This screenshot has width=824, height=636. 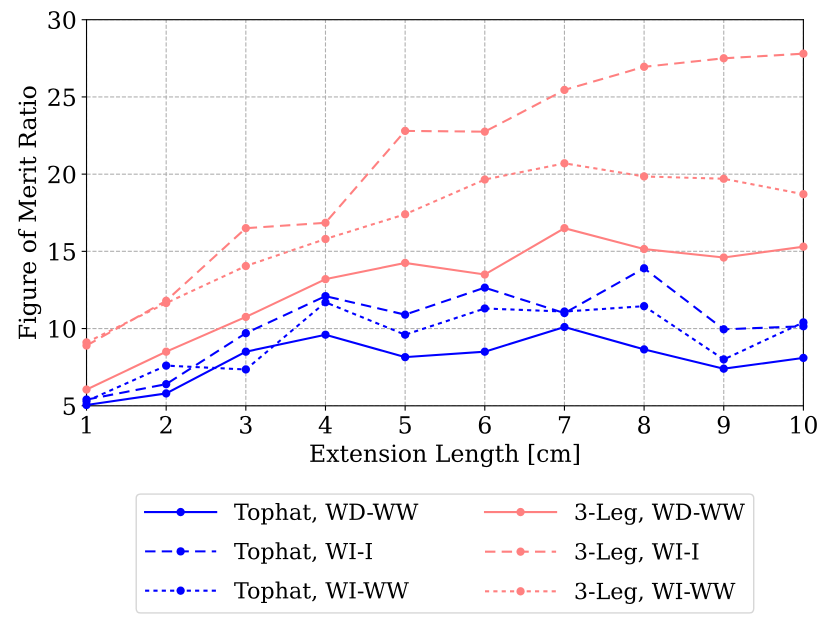 I want to click on legend-label: 3-Leg, WI-I, so click(x=637, y=553).